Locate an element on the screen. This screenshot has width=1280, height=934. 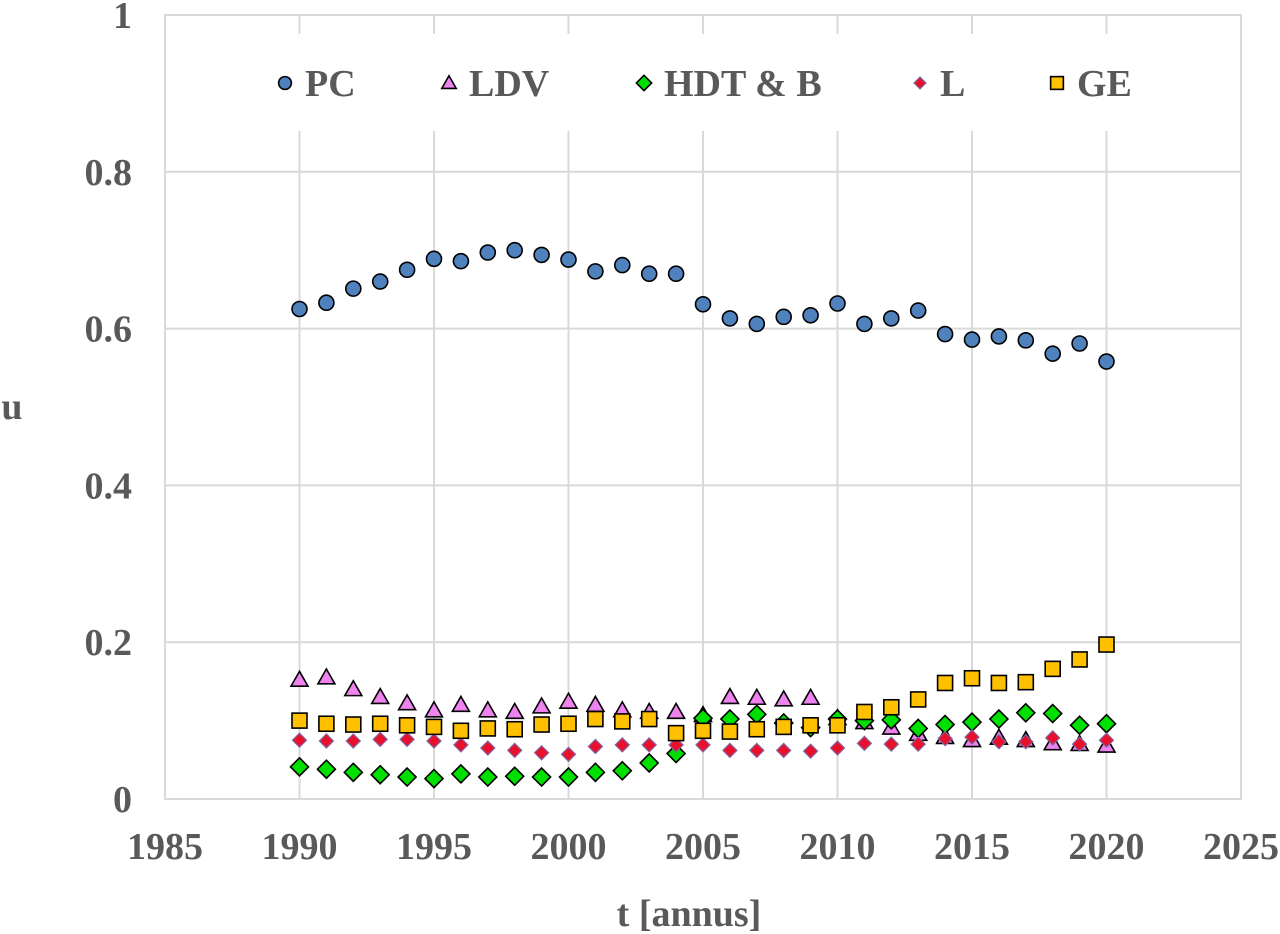
legend: PC LDV HDT & B L GE is located at coordinates (704, 84).